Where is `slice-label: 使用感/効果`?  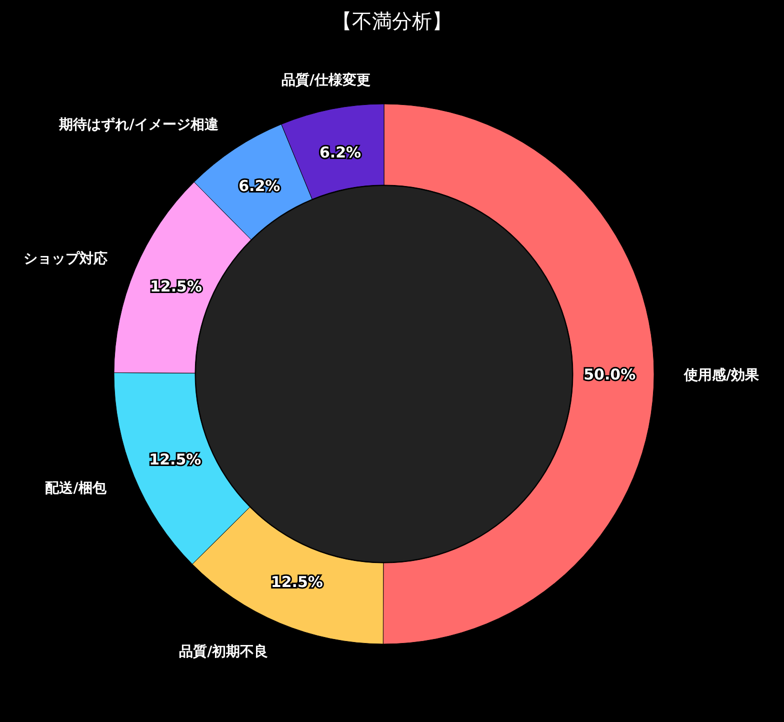 slice-label: 使用感/効果 is located at coordinates (721, 375).